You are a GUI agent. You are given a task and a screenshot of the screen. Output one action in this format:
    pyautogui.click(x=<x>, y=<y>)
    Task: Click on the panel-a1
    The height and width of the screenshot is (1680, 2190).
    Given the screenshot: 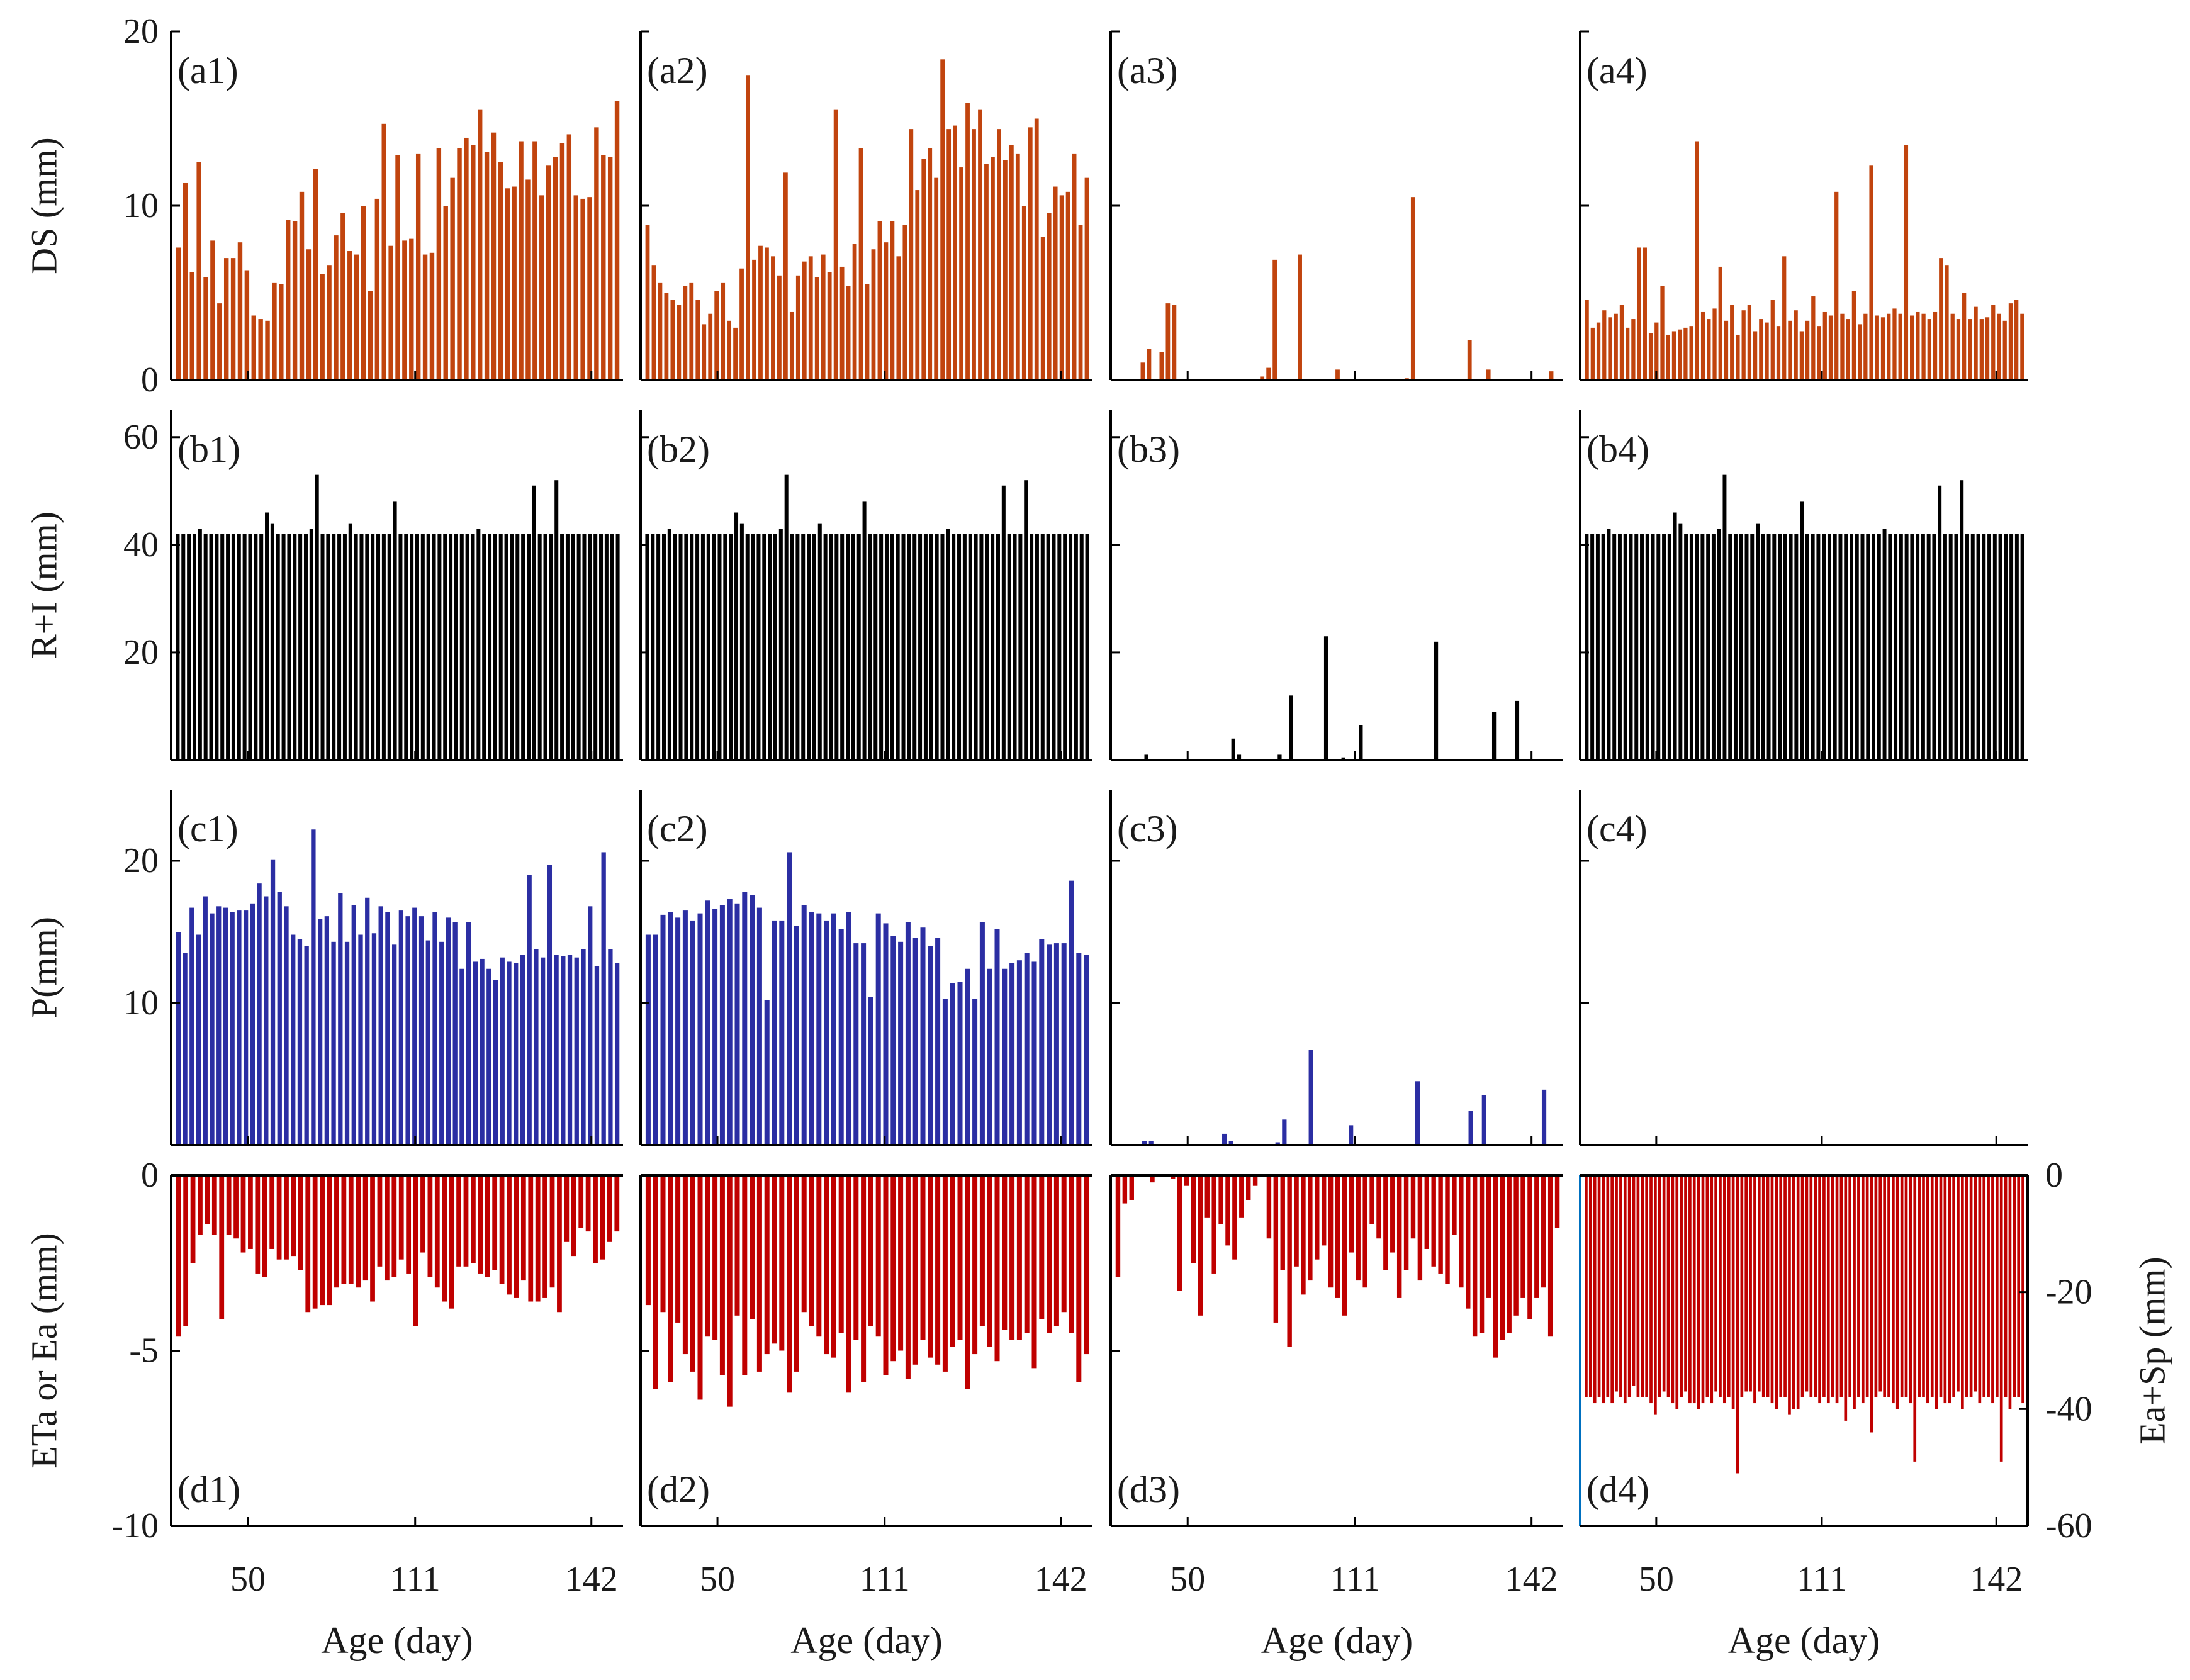 What is the action you would take?
    pyautogui.click(x=396, y=205)
    